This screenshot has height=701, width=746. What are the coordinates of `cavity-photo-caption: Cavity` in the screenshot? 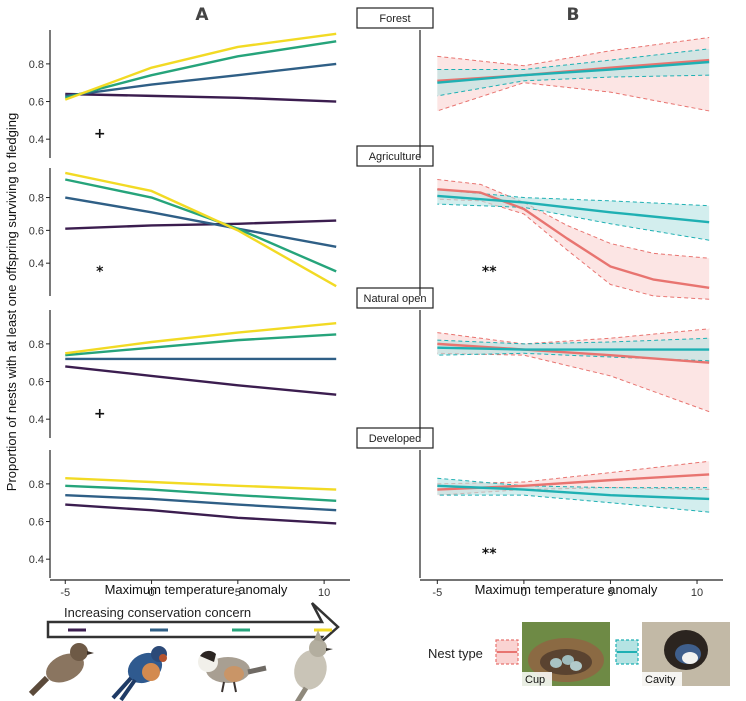 It's located at (660, 680).